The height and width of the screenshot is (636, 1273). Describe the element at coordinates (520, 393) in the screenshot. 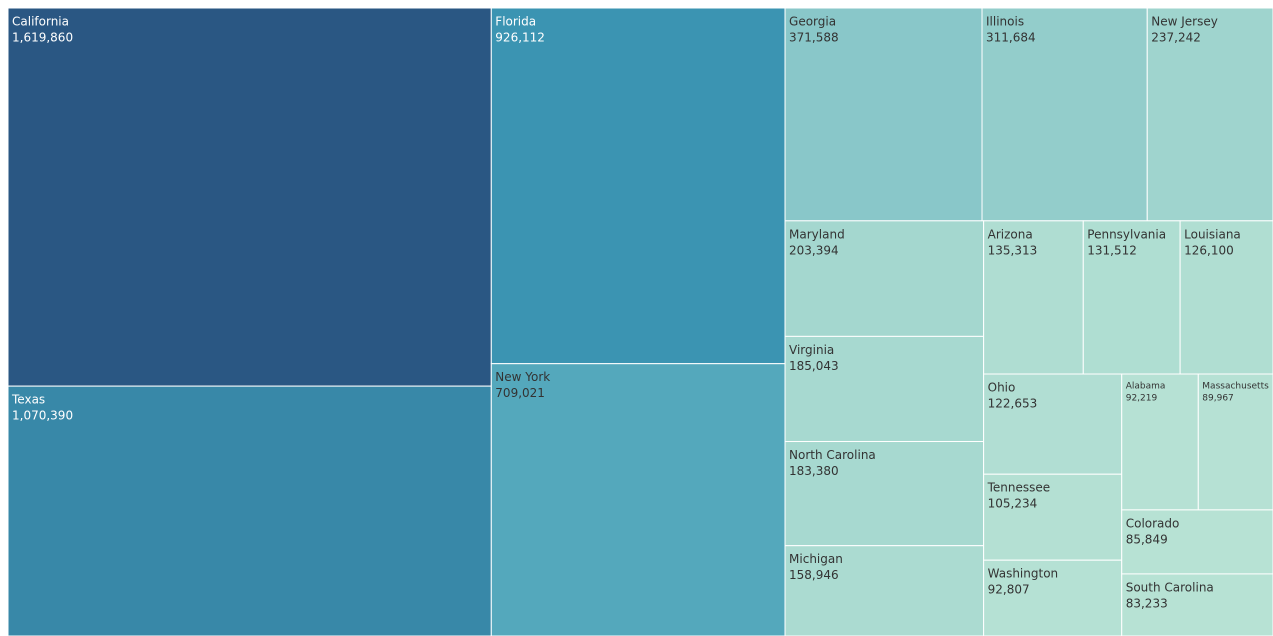

I see `cell-value: 709,021` at that location.